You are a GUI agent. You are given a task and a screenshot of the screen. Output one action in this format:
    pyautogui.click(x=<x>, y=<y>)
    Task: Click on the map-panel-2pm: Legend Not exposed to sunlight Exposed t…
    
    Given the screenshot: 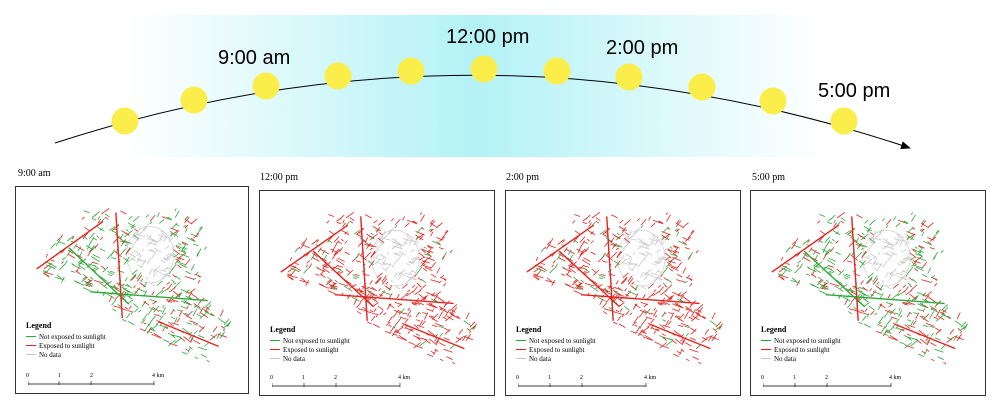 What is the action you would take?
    pyautogui.click(x=623, y=293)
    